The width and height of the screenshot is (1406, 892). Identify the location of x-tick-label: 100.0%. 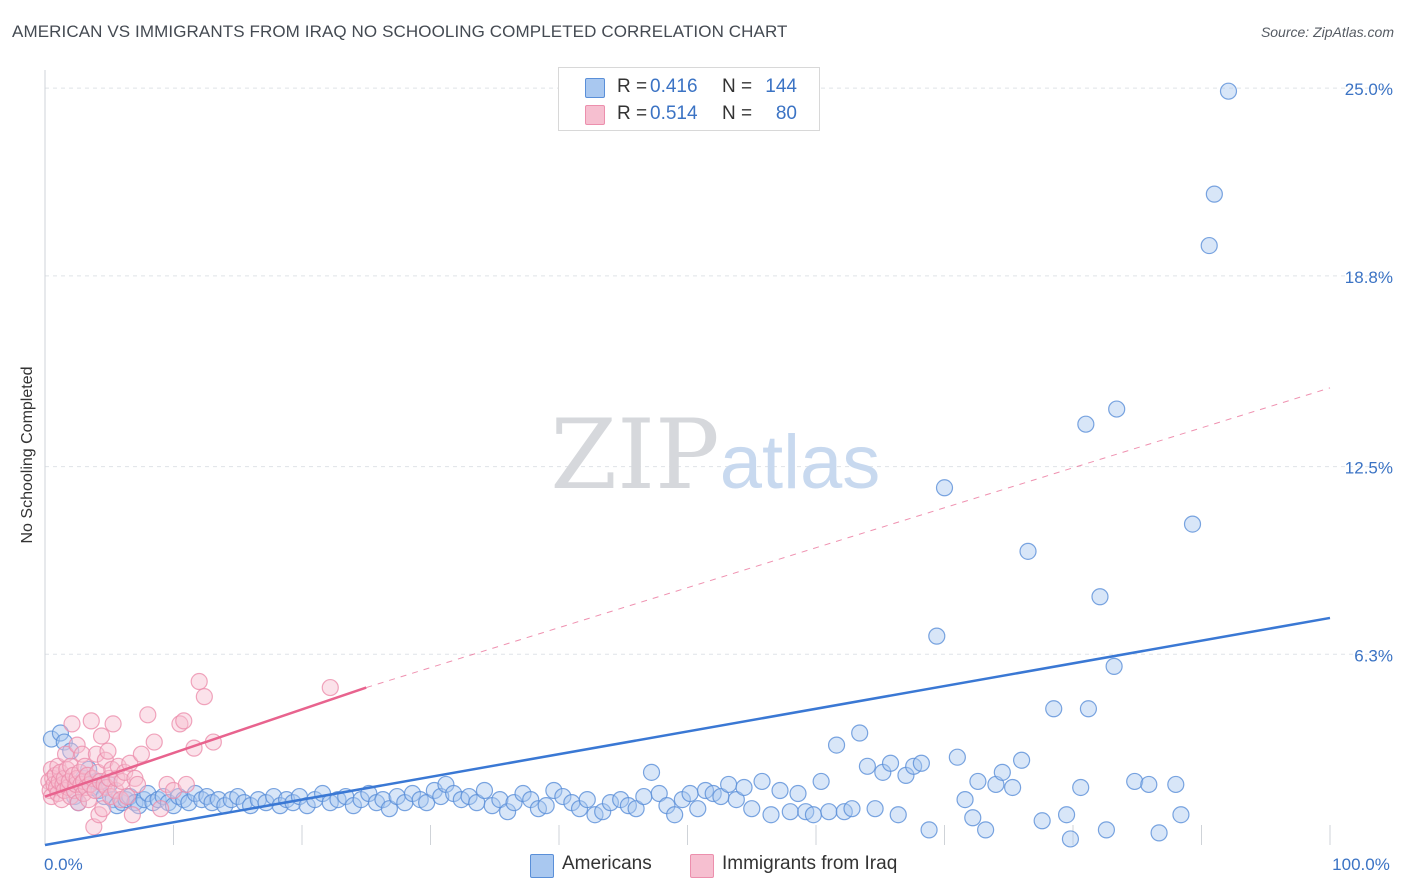
(1361, 864).